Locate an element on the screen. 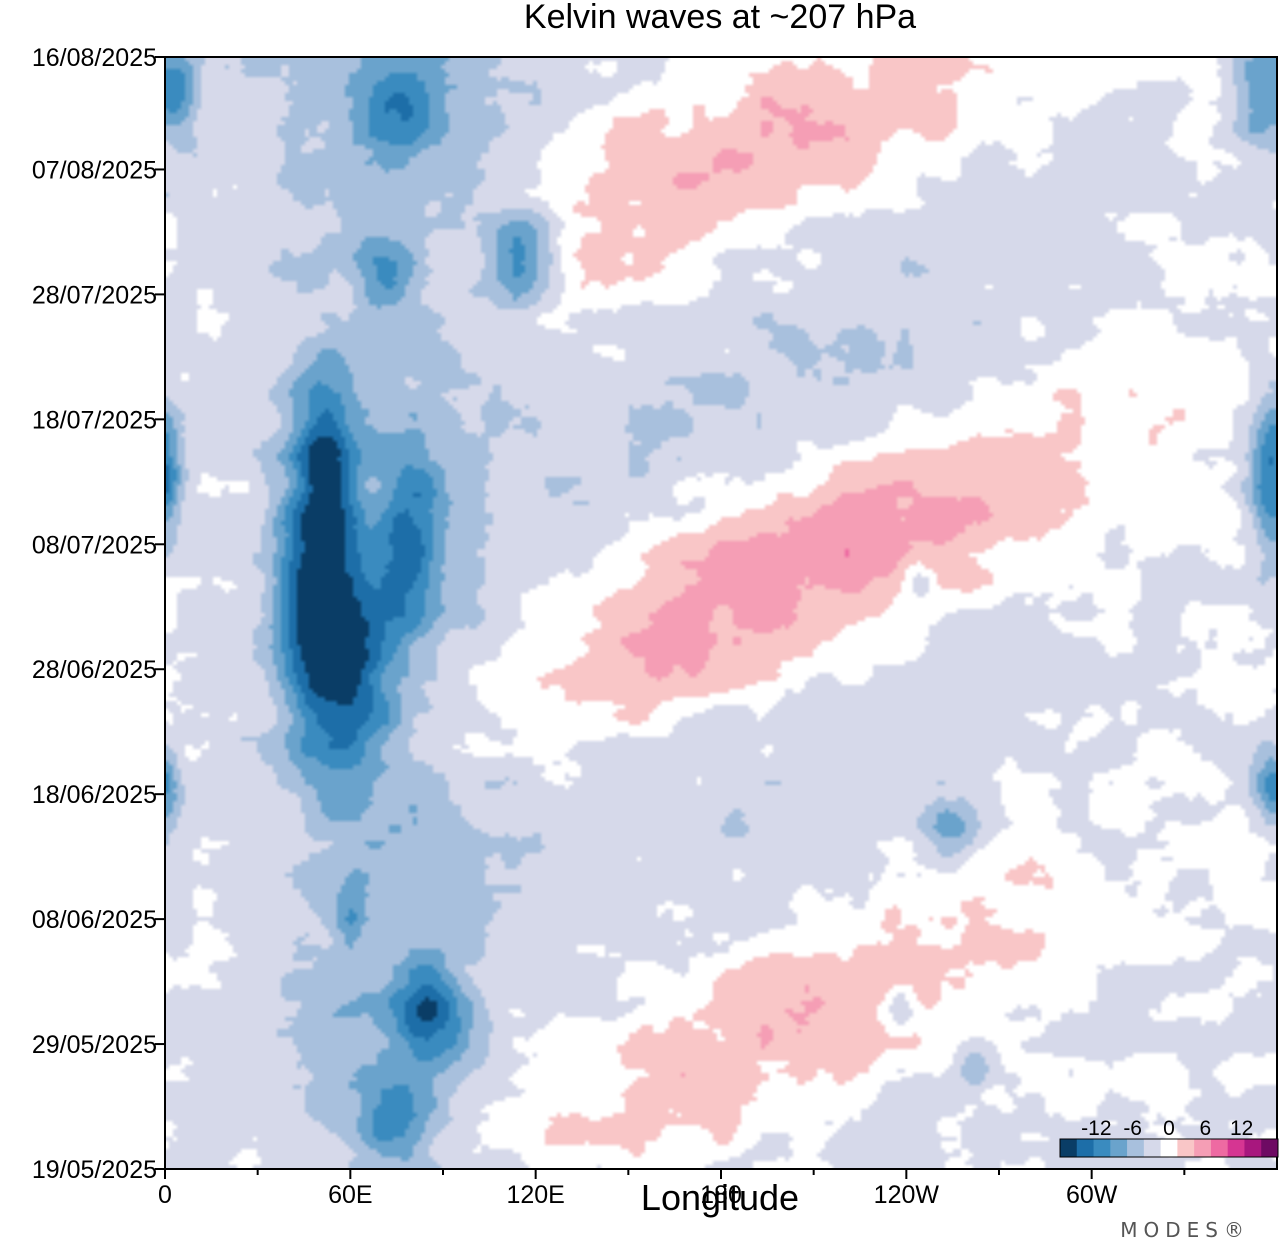 The height and width of the screenshot is (1249, 1280). x-axis: 0 60E 120E 180 120W 60W is located at coordinates (672, 1189).